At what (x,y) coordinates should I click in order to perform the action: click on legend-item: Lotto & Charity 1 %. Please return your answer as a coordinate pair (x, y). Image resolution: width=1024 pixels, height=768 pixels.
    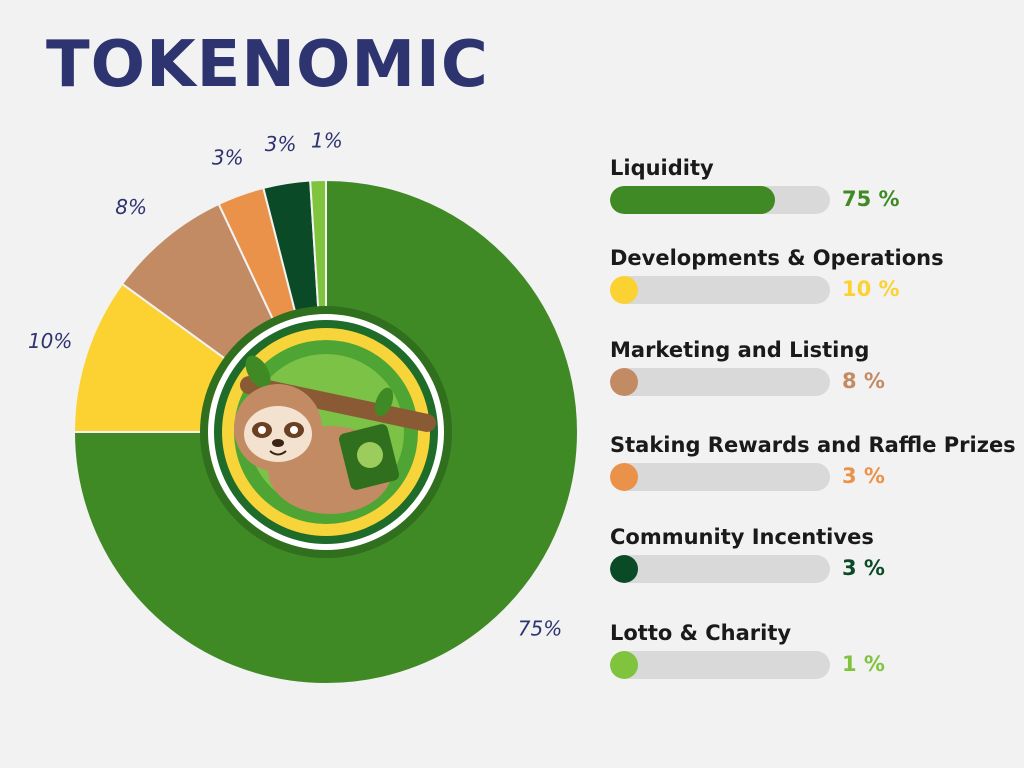
    Looking at the image, I should click on (810, 656).